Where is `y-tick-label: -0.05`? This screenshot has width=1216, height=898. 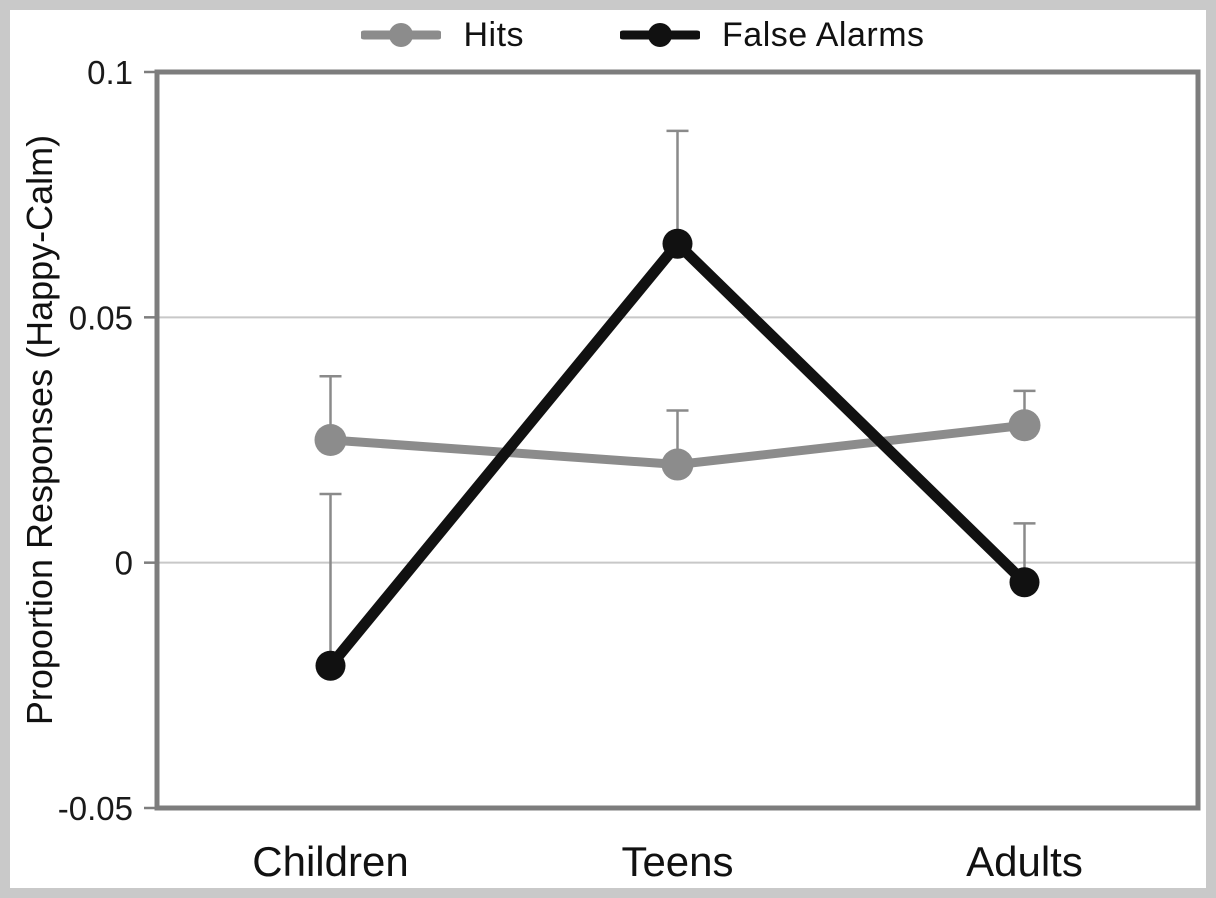
y-tick-label: -0.05 is located at coordinates (95, 808).